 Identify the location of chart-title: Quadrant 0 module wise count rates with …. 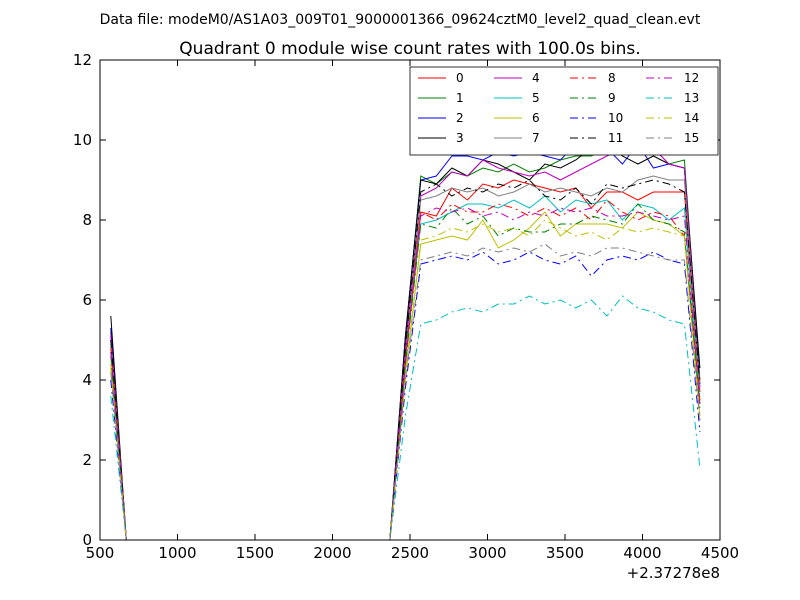
(409, 49).